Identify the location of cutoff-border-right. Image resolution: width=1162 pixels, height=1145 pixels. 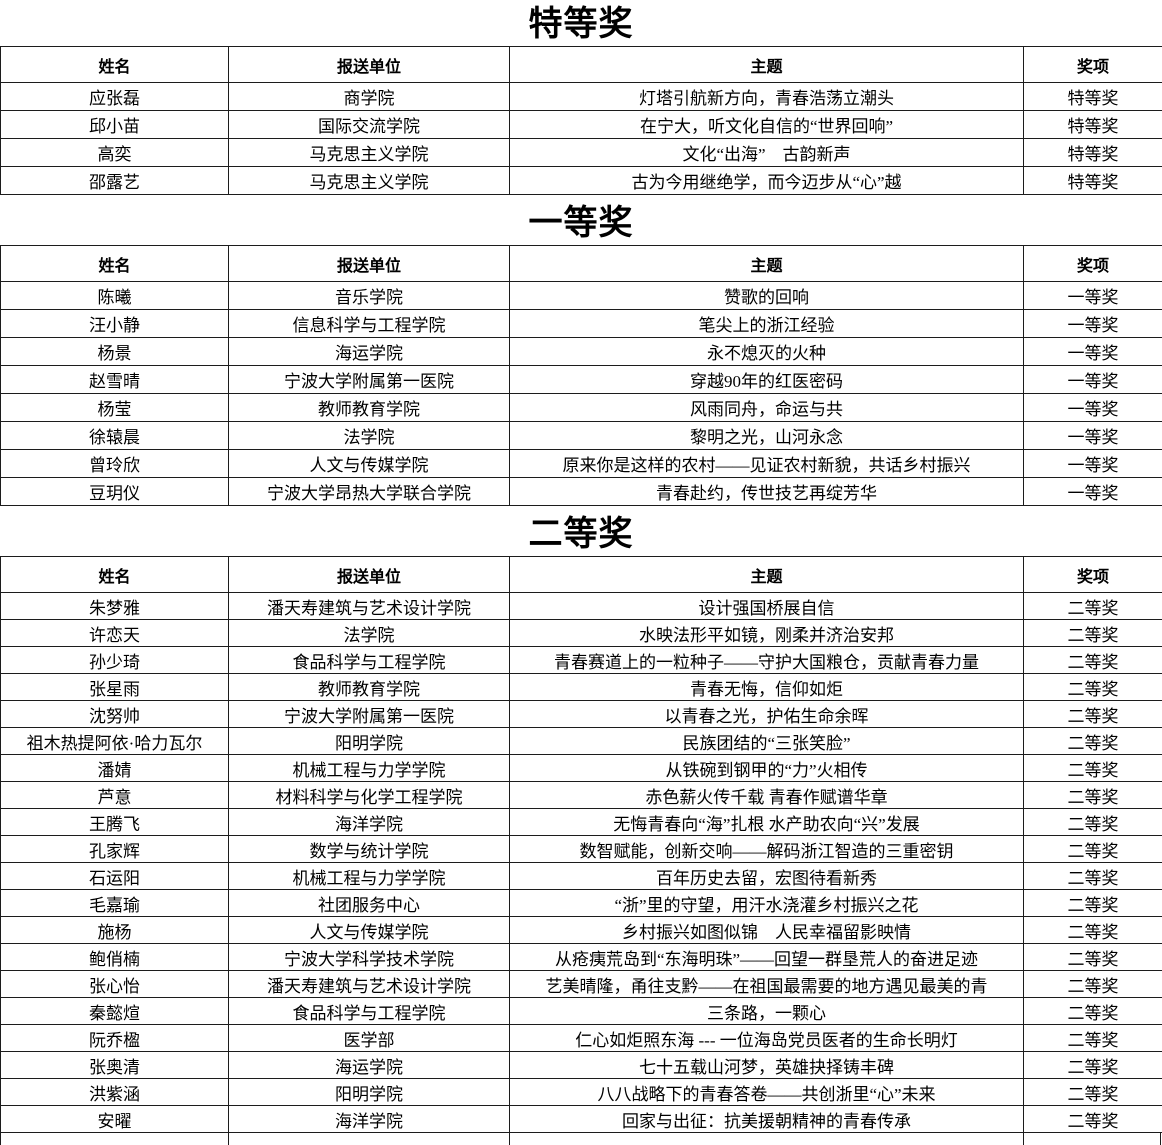
(1160, 1139).